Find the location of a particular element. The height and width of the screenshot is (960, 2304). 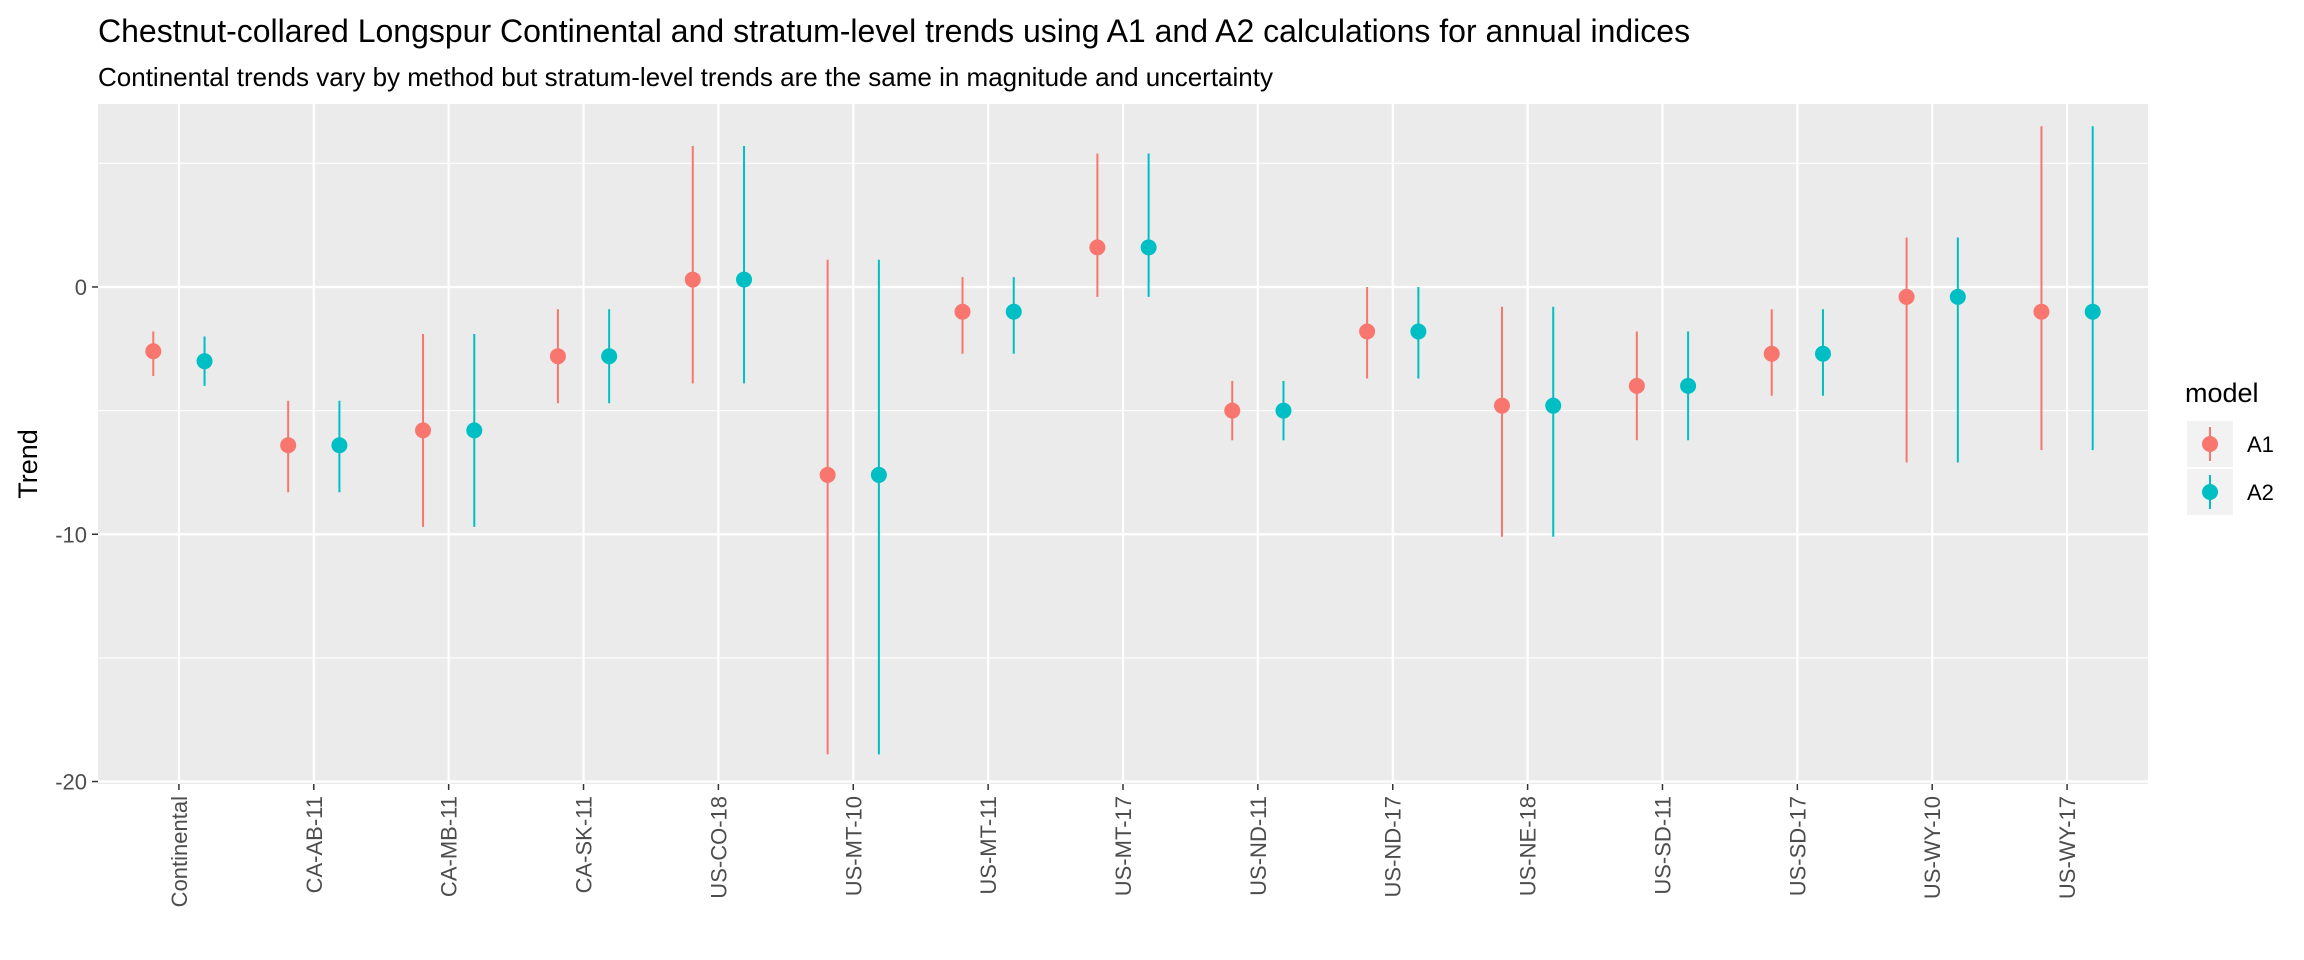

legend-label: A2 is located at coordinates (2260, 492).